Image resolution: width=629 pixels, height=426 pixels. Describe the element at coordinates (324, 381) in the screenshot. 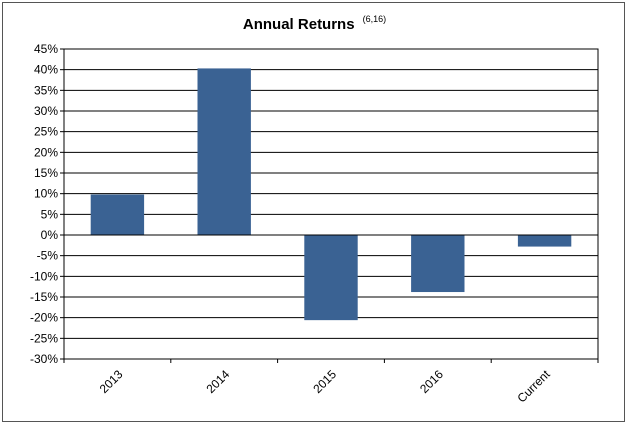

I see `x-tick-label: 2015` at that location.